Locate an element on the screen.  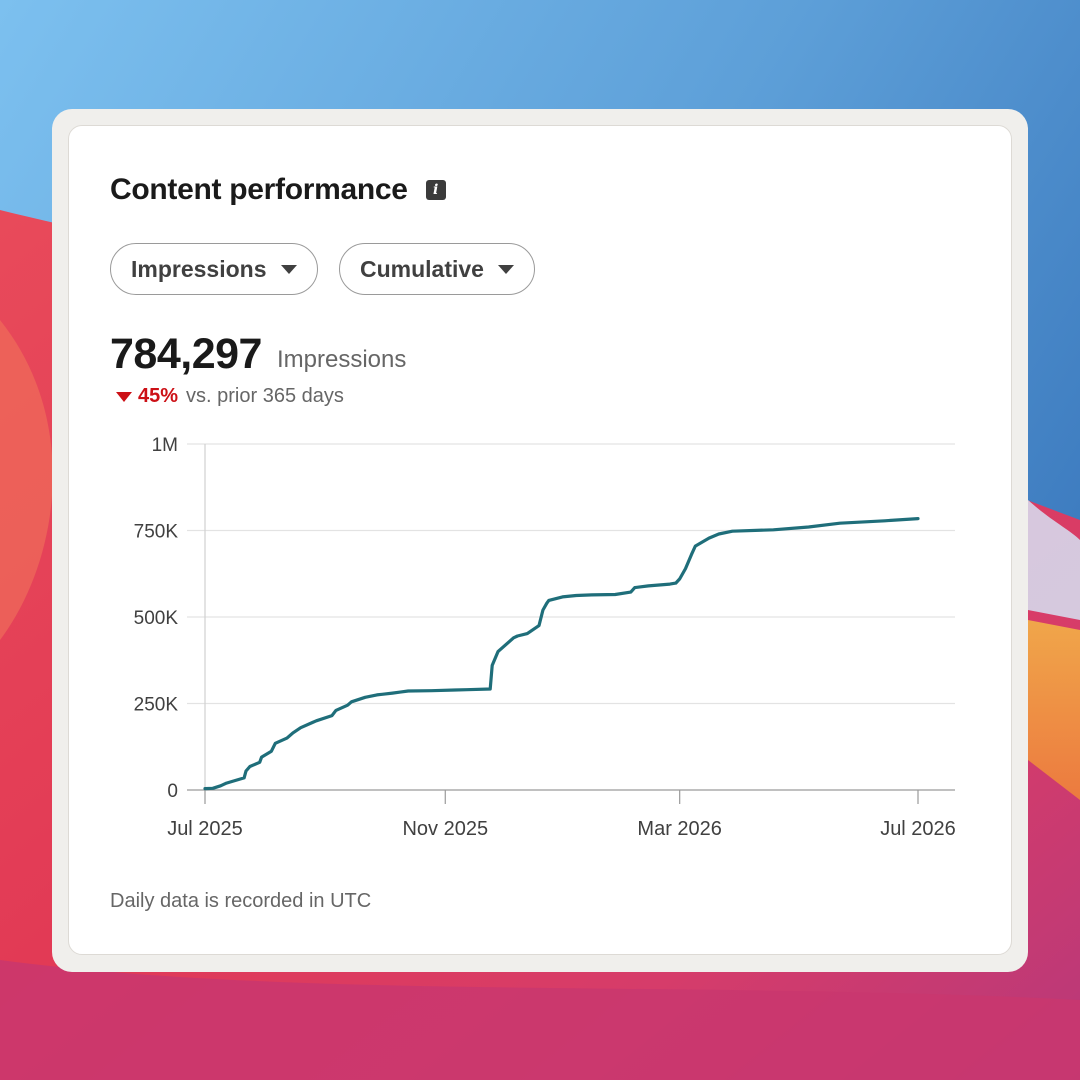
change-indicator: 45% vs. prior 365 days is located at coordinates (230, 396).